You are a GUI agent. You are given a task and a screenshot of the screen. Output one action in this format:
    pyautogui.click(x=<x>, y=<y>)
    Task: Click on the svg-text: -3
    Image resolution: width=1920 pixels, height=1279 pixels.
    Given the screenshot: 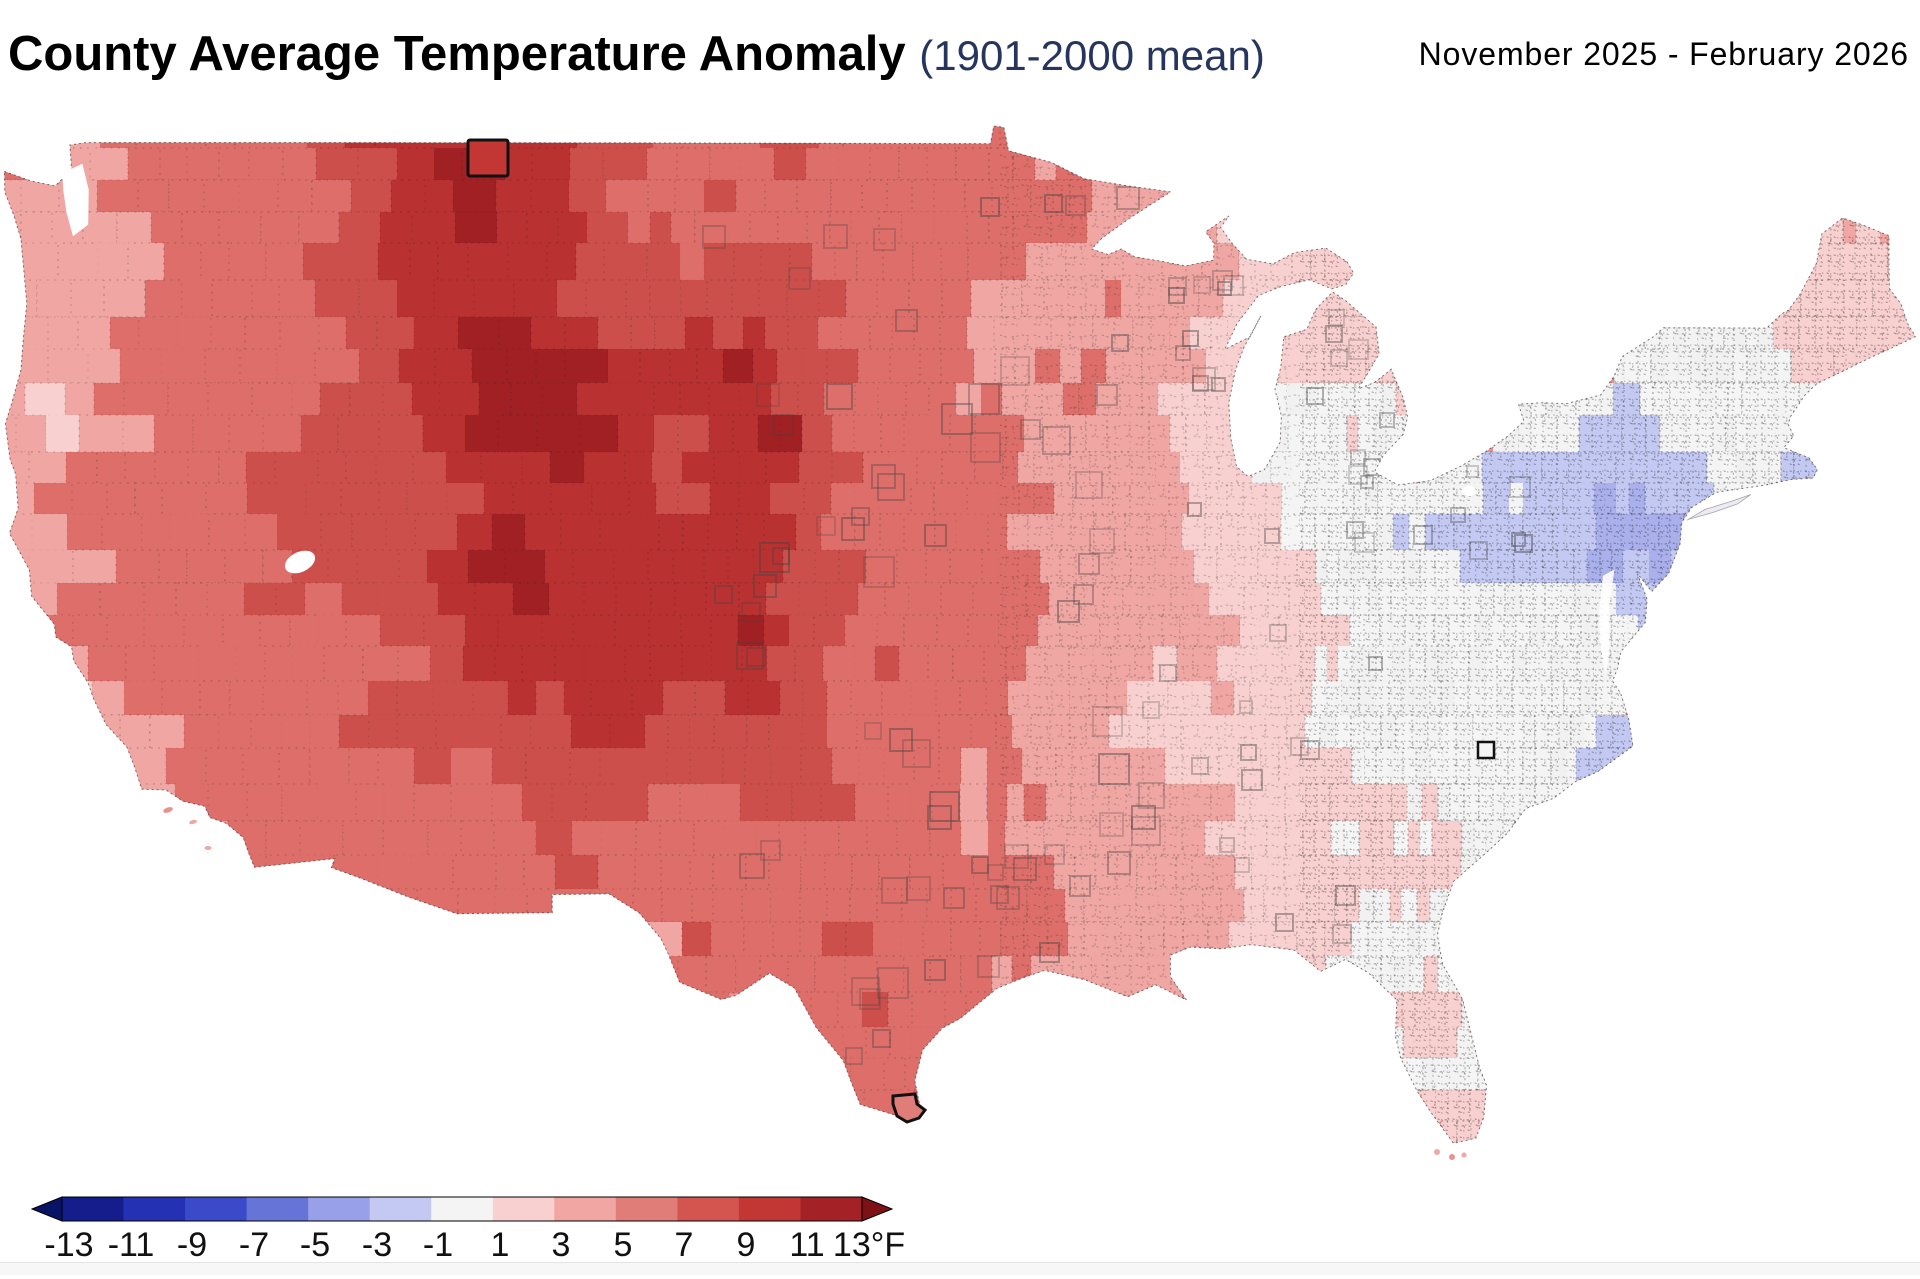 What is the action you would take?
    pyautogui.click(x=377, y=1245)
    